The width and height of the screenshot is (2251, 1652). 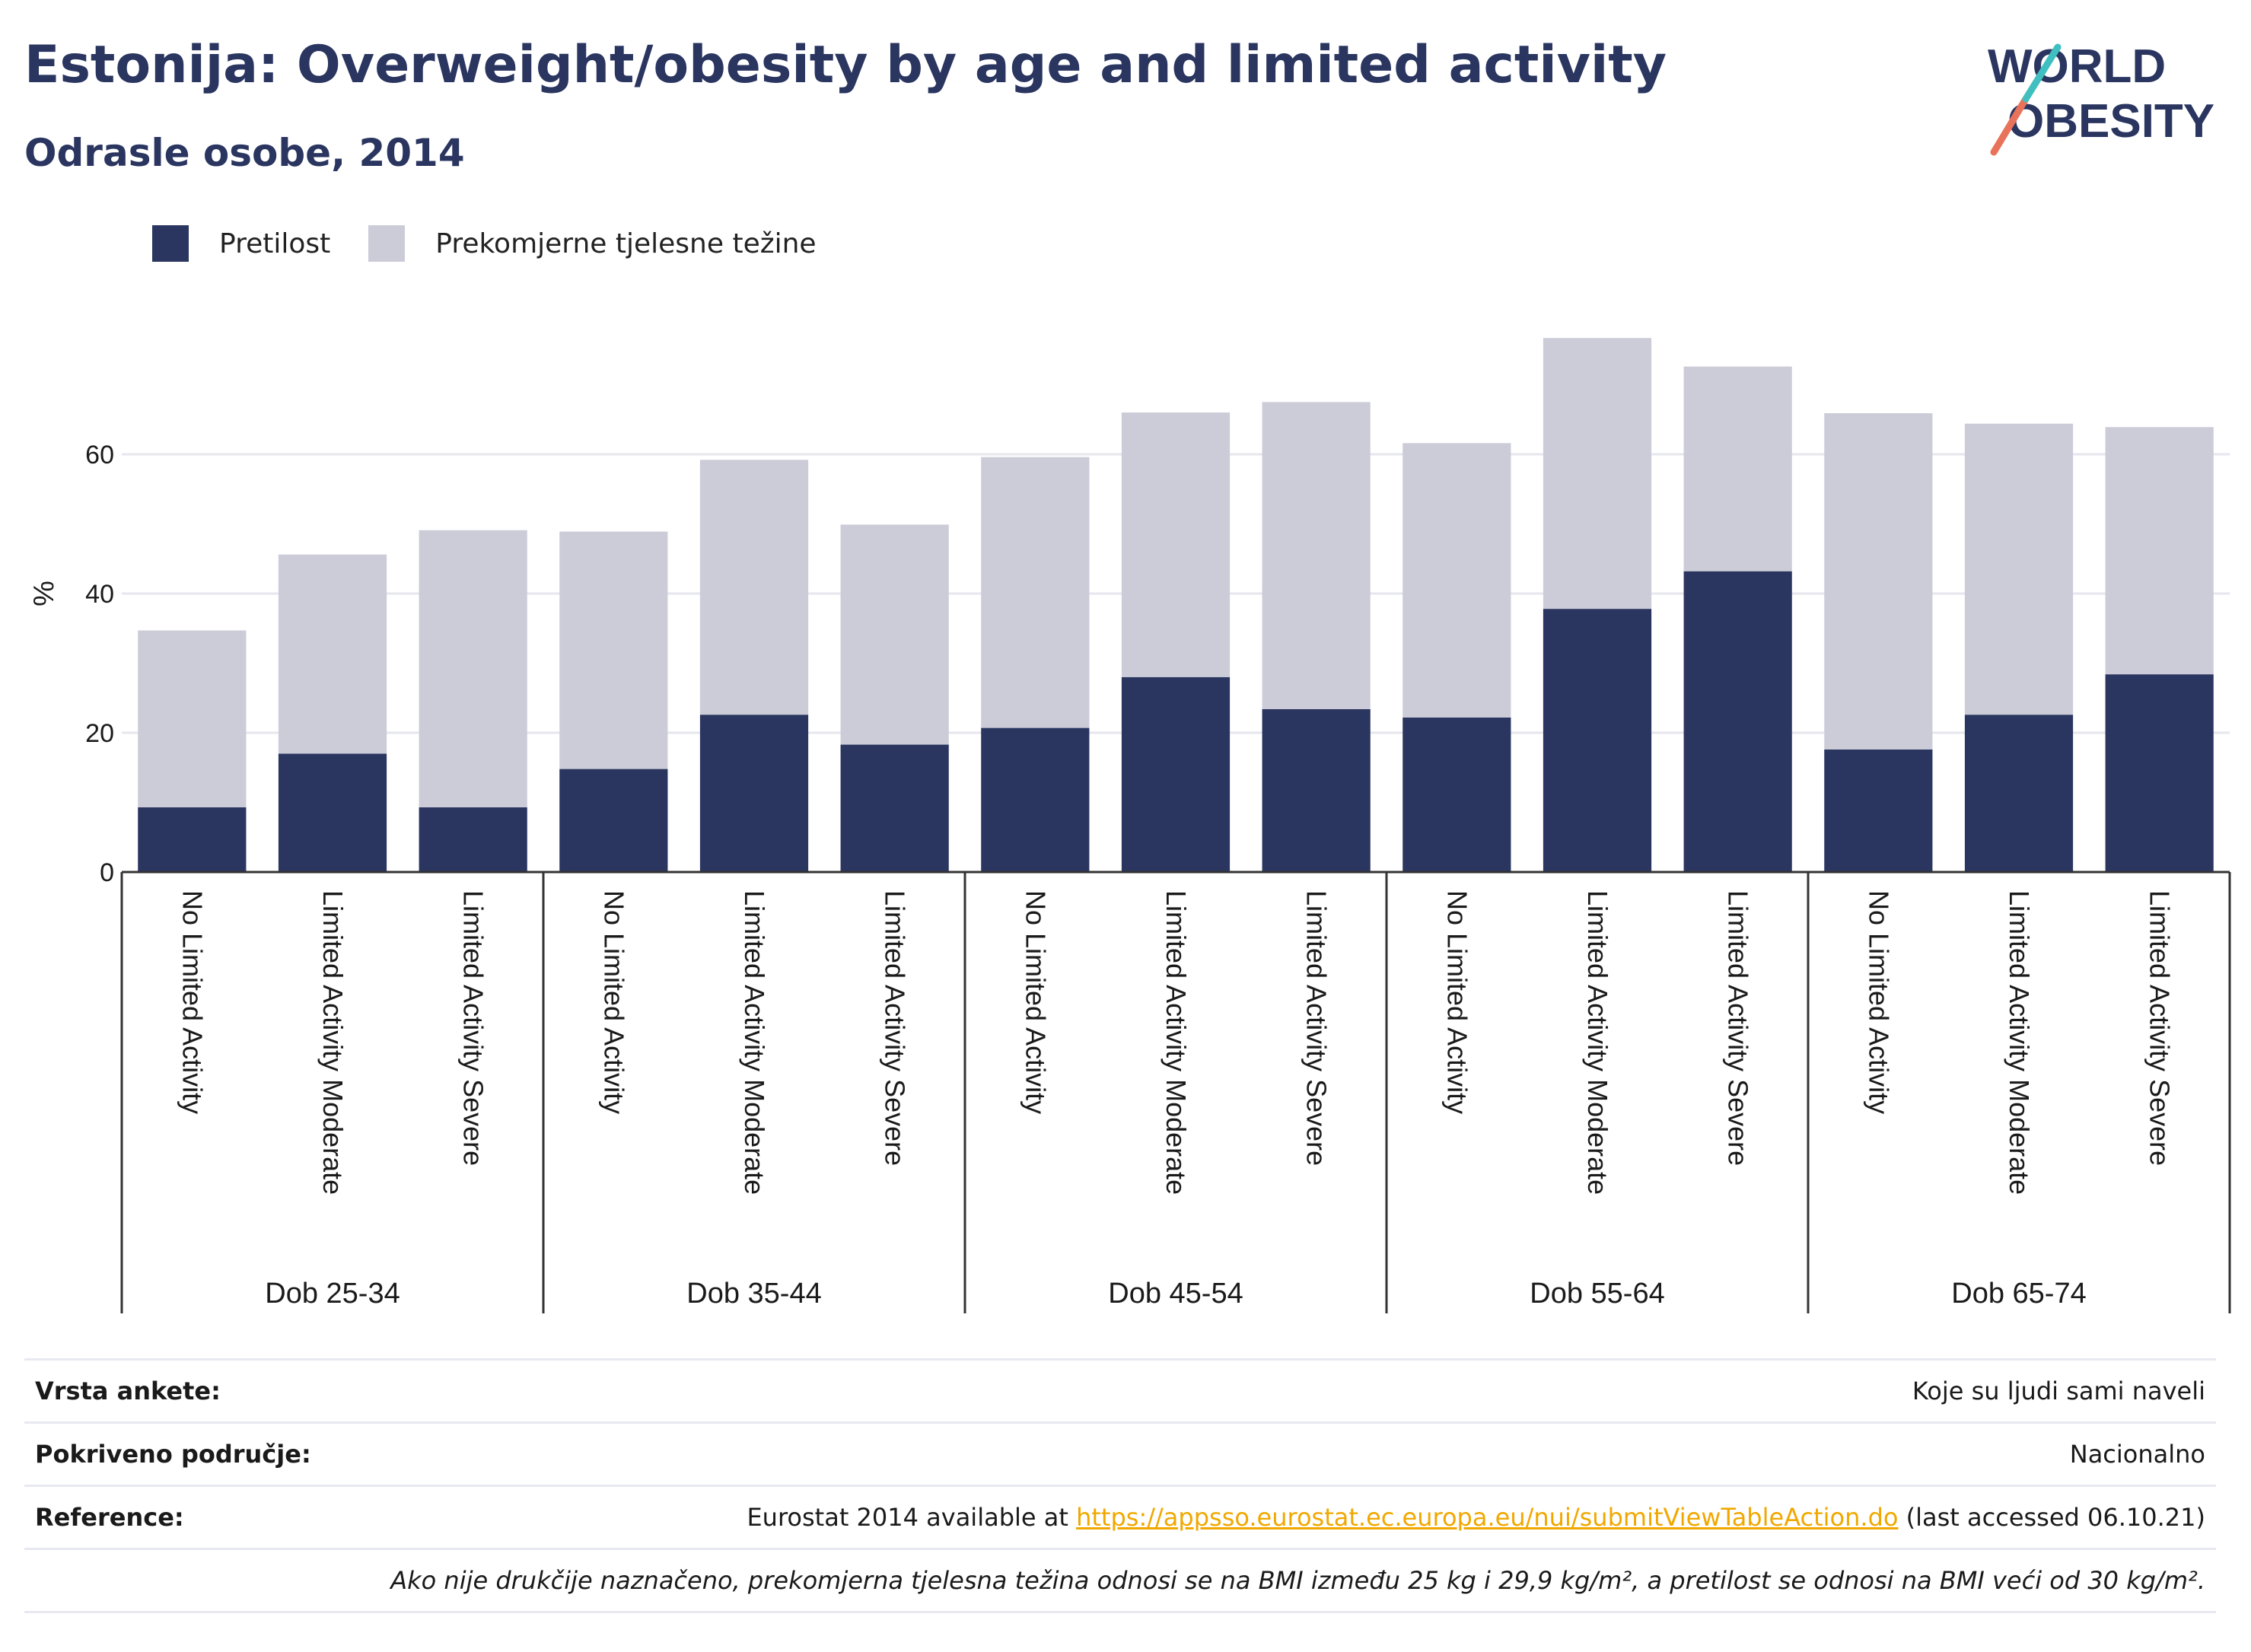 What do you see at coordinates (2077, 66) in the screenshot?
I see `logo-line1: WORLD` at bounding box center [2077, 66].